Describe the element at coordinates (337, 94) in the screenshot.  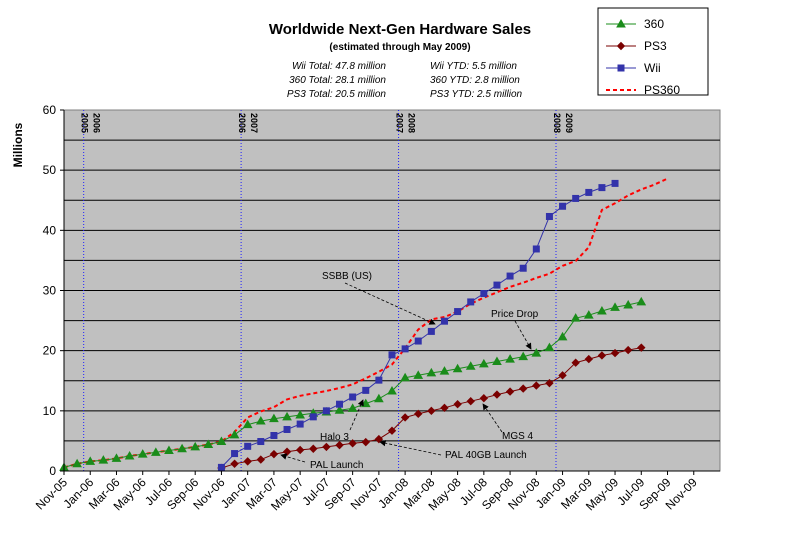
I see `totals-ps3: PS3 Total: 20.5 million` at that location.